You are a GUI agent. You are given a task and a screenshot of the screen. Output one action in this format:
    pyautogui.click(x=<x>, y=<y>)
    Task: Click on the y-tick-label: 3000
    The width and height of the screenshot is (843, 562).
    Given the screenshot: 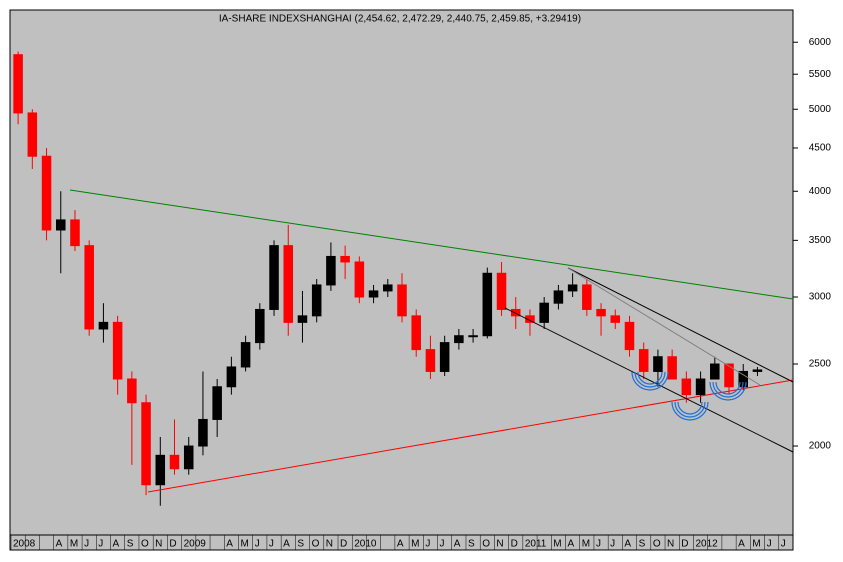 What is the action you would take?
    pyautogui.click(x=820, y=297)
    